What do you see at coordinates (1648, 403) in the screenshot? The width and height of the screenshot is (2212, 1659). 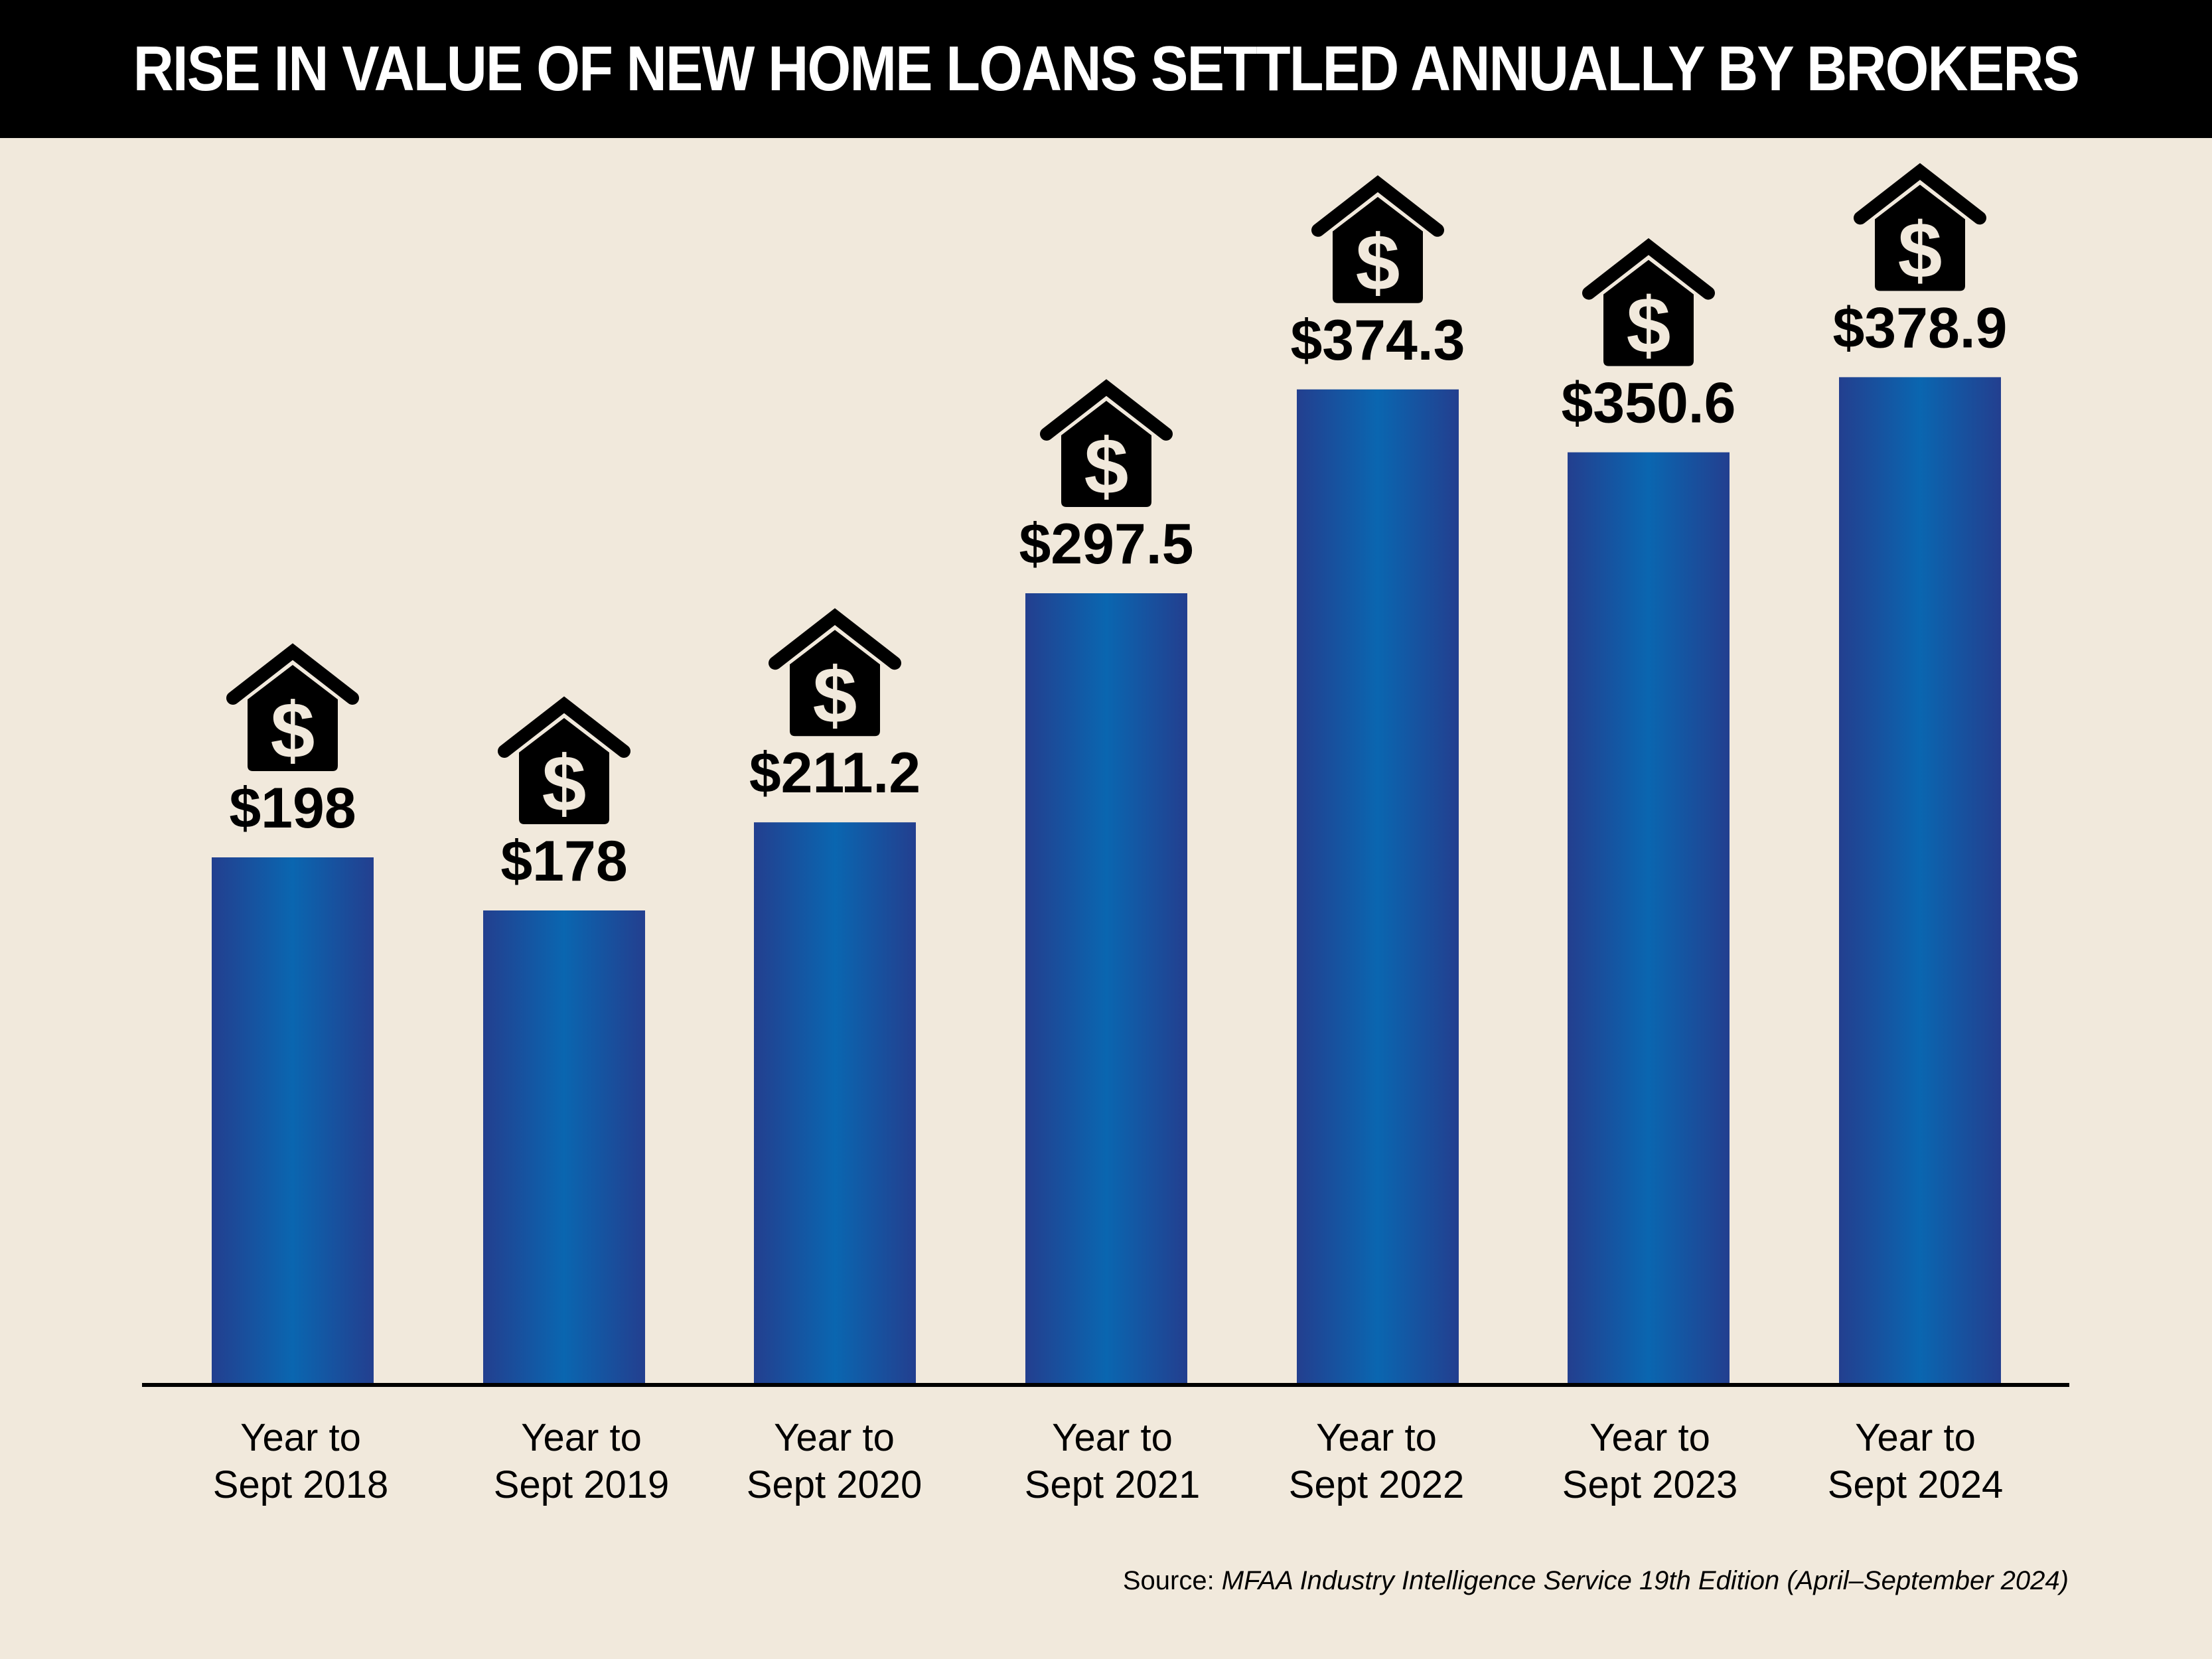 I see `data-label: $350.6` at bounding box center [1648, 403].